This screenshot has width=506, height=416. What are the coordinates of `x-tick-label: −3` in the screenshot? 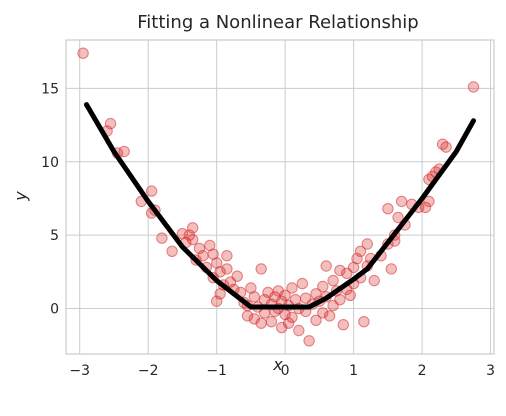 It's located at (79, 371).